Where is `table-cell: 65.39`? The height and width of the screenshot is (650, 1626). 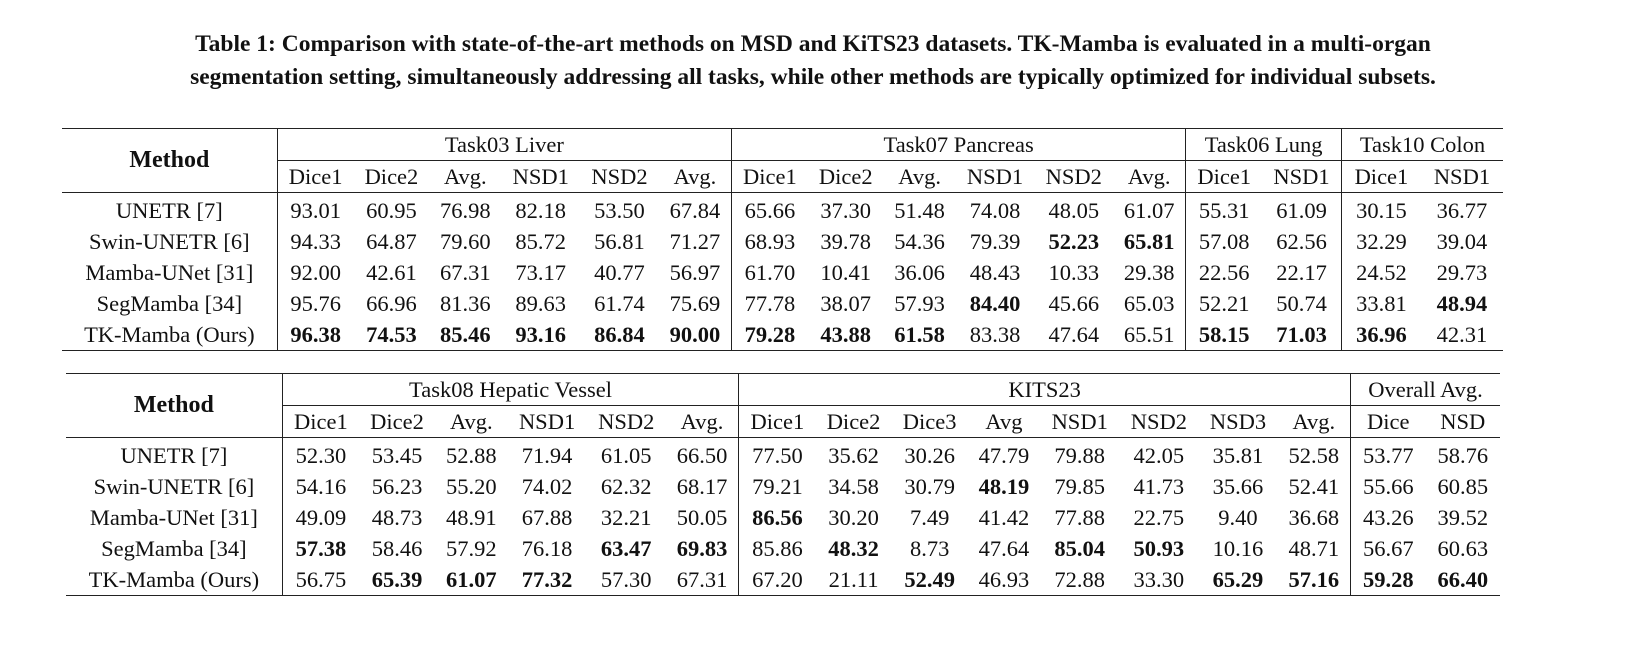
table-cell: 65.39 is located at coordinates (397, 580).